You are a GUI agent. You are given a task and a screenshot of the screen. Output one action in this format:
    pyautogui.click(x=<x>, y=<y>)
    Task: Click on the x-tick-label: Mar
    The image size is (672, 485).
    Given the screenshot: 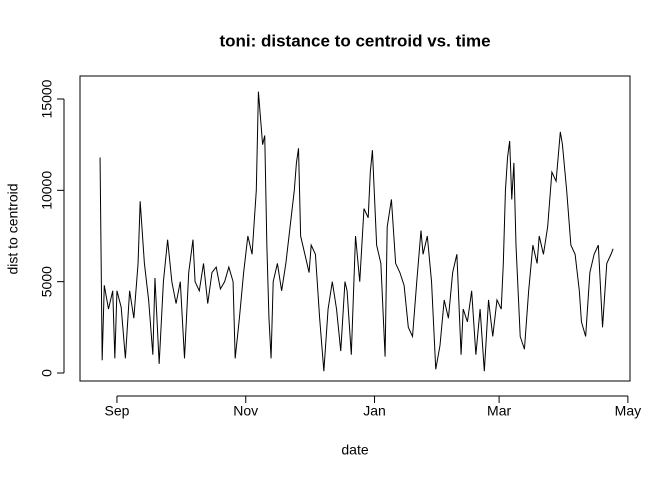 What is the action you would take?
    pyautogui.click(x=499, y=411)
    